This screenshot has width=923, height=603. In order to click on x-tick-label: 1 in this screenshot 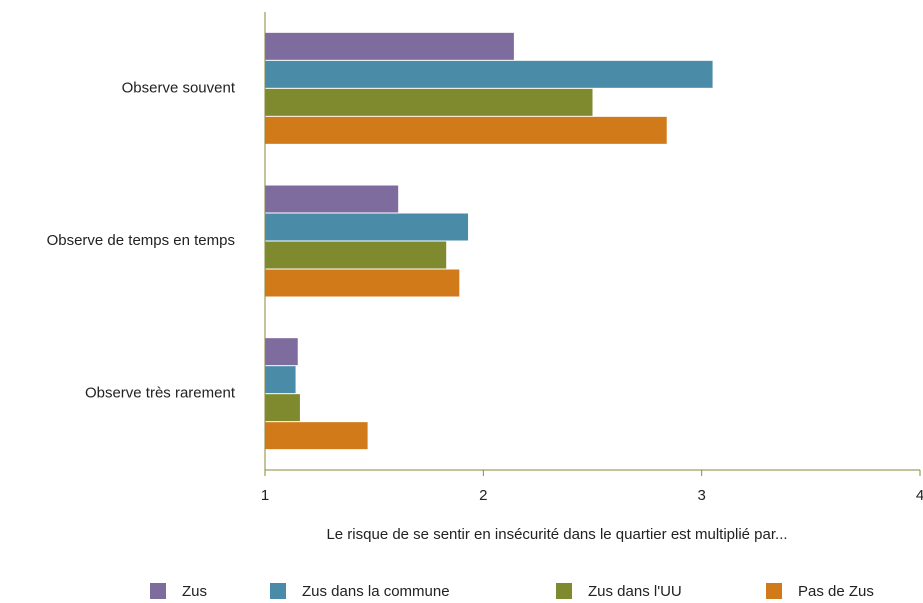, I will do `click(265, 495)`.